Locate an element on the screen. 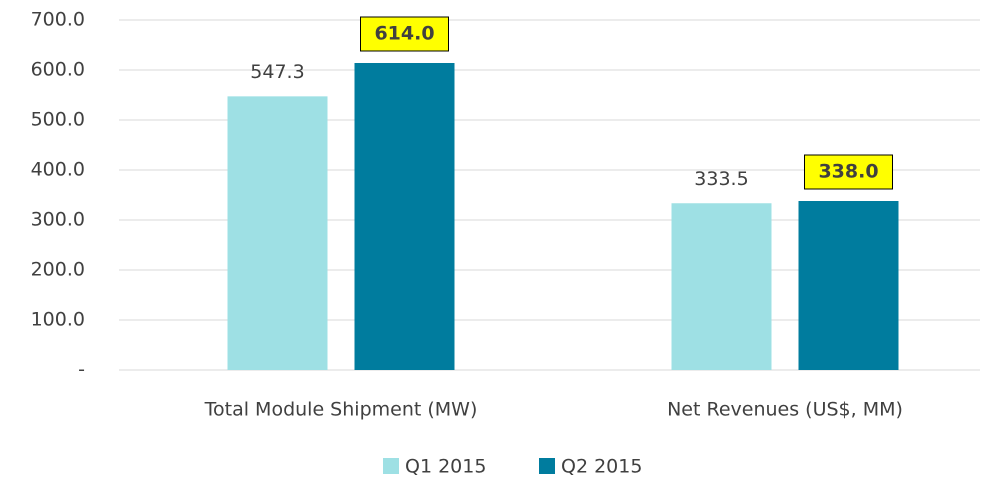 The height and width of the screenshot is (480, 997). y-tick-label: 300.0 is located at coordinates (58, 220).